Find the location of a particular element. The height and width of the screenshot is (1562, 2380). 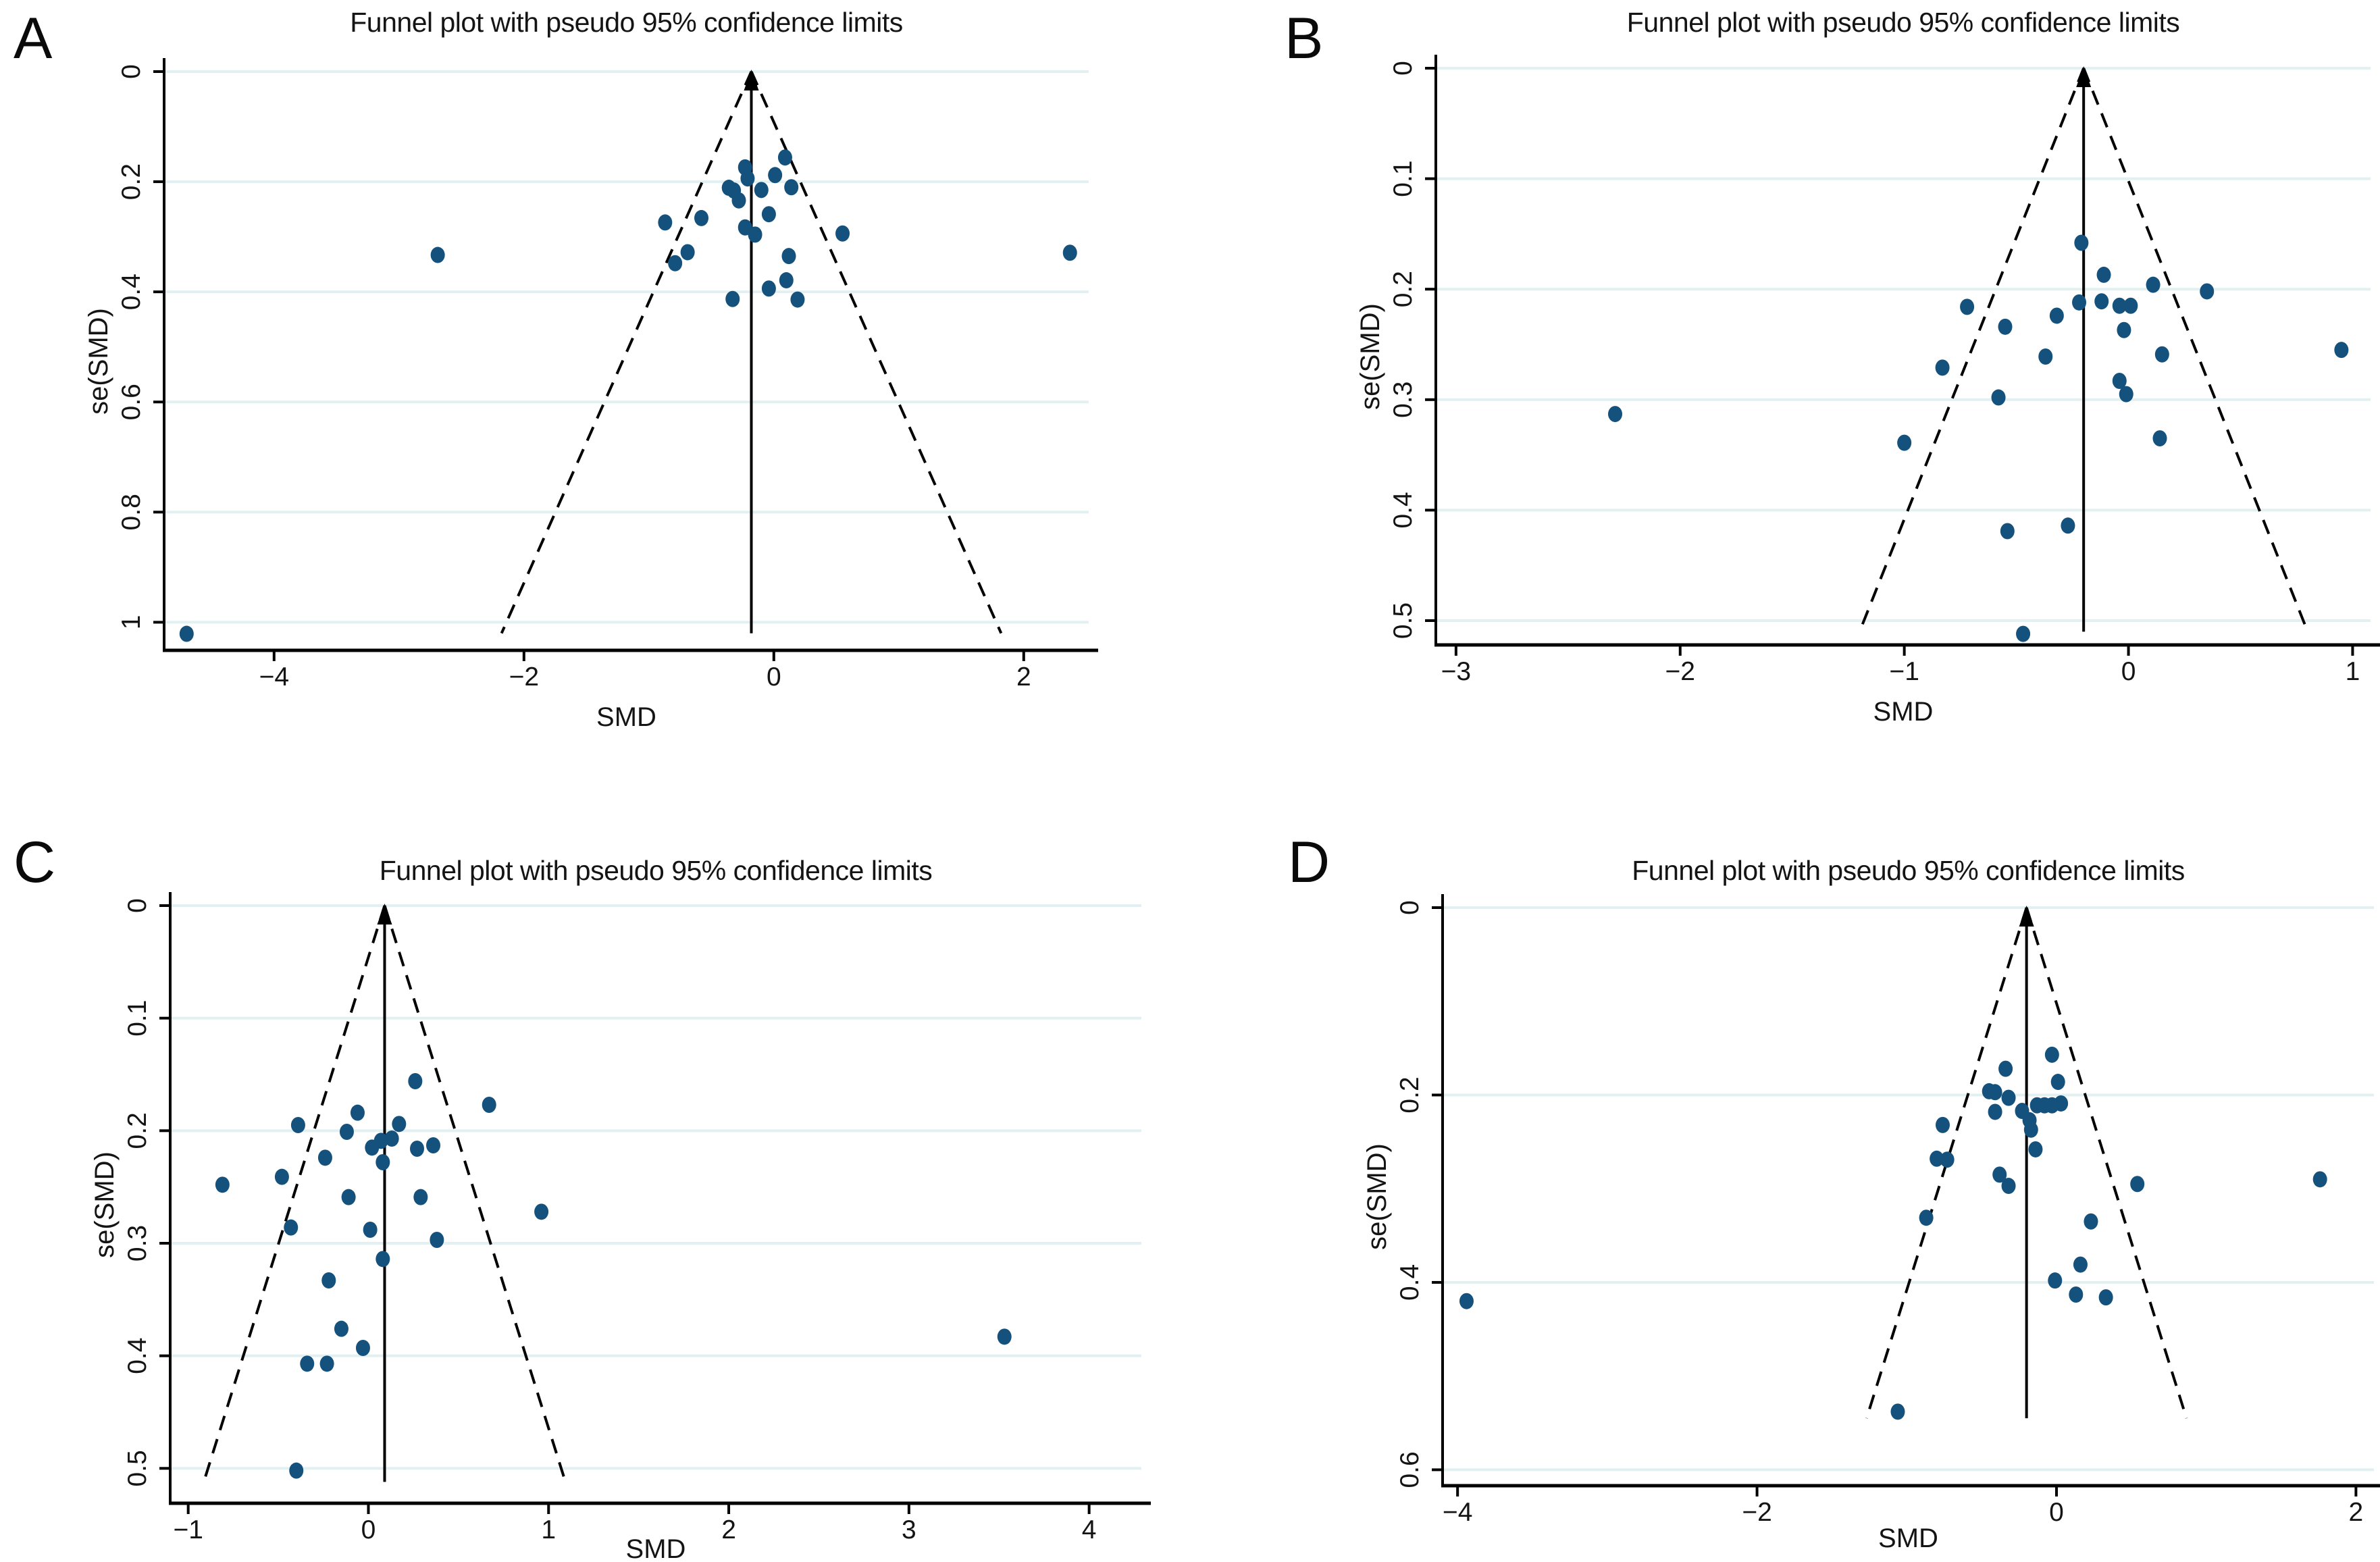

panel-a-letter: A is located at coordinates (33, 38).